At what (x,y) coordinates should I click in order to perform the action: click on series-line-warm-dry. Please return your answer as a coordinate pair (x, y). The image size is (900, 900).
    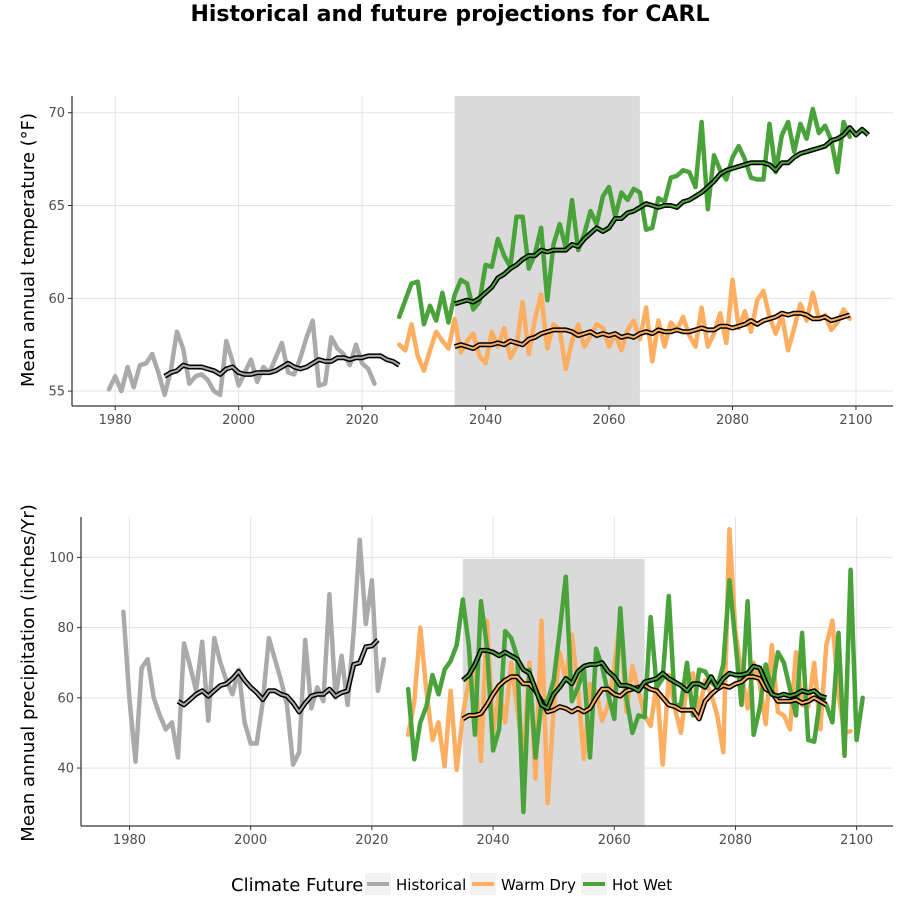
    Looking at the image, I should click on (624, 325).